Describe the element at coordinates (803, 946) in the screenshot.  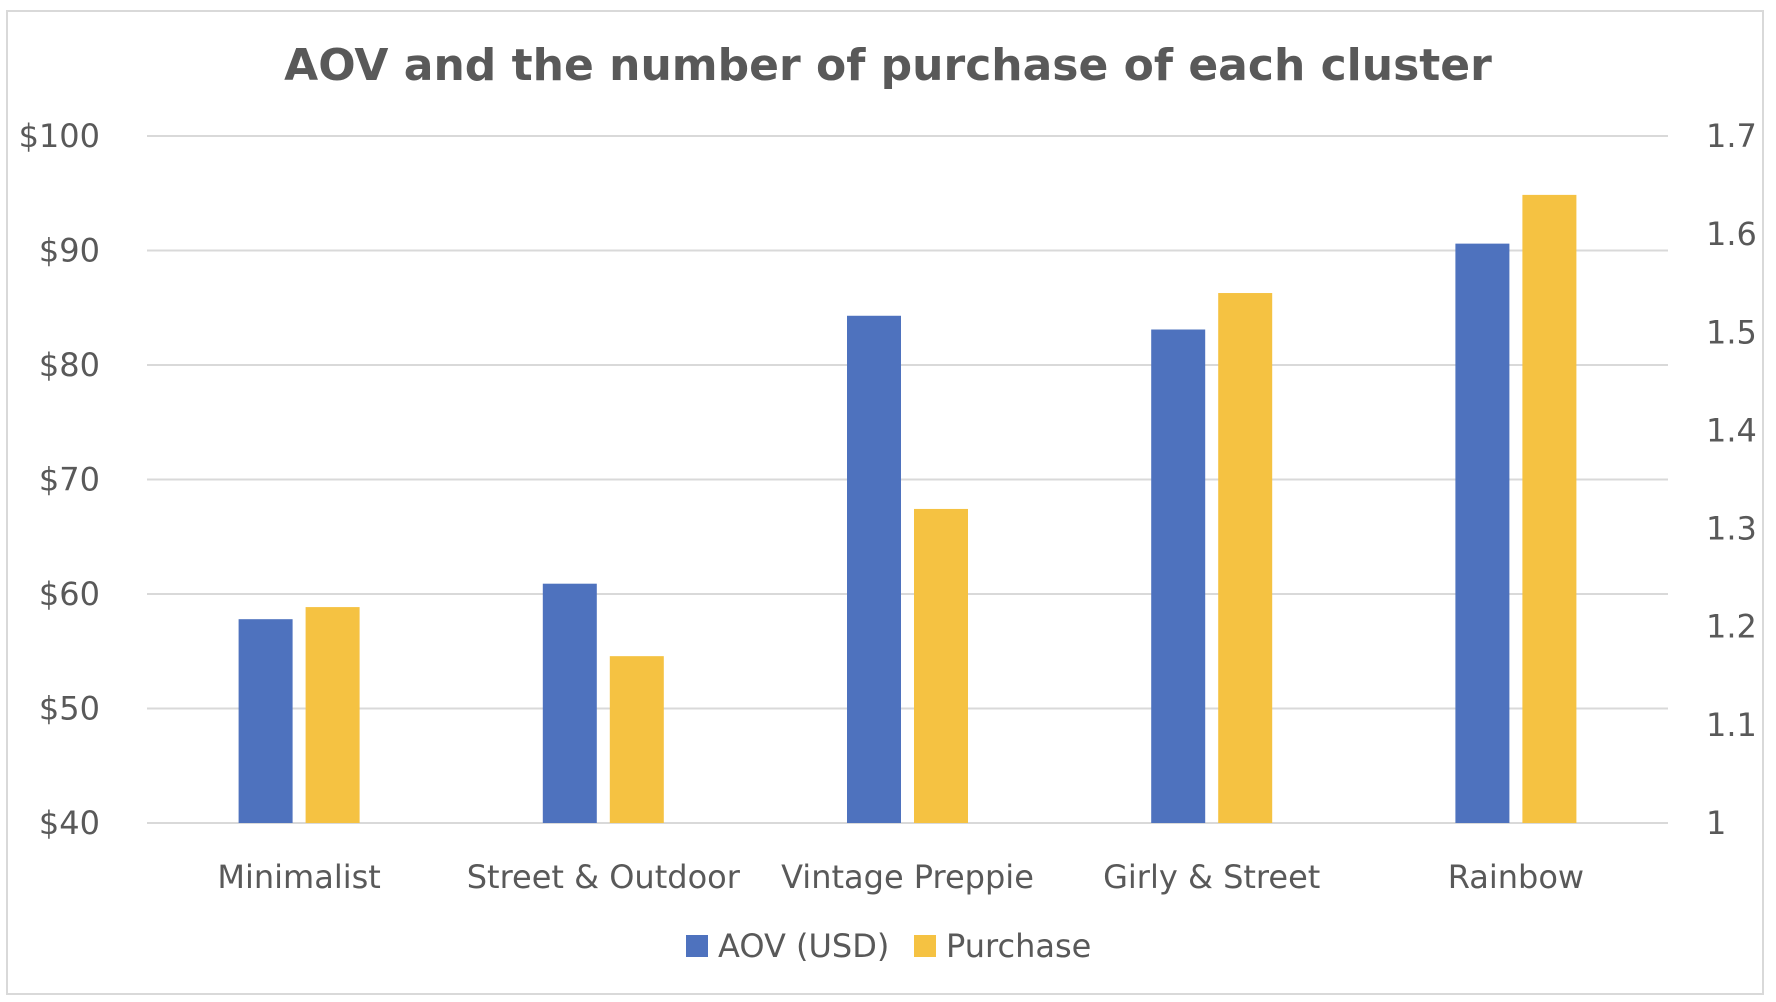
I see `legend-label-aov-usd: AOV (USD)` at that location.